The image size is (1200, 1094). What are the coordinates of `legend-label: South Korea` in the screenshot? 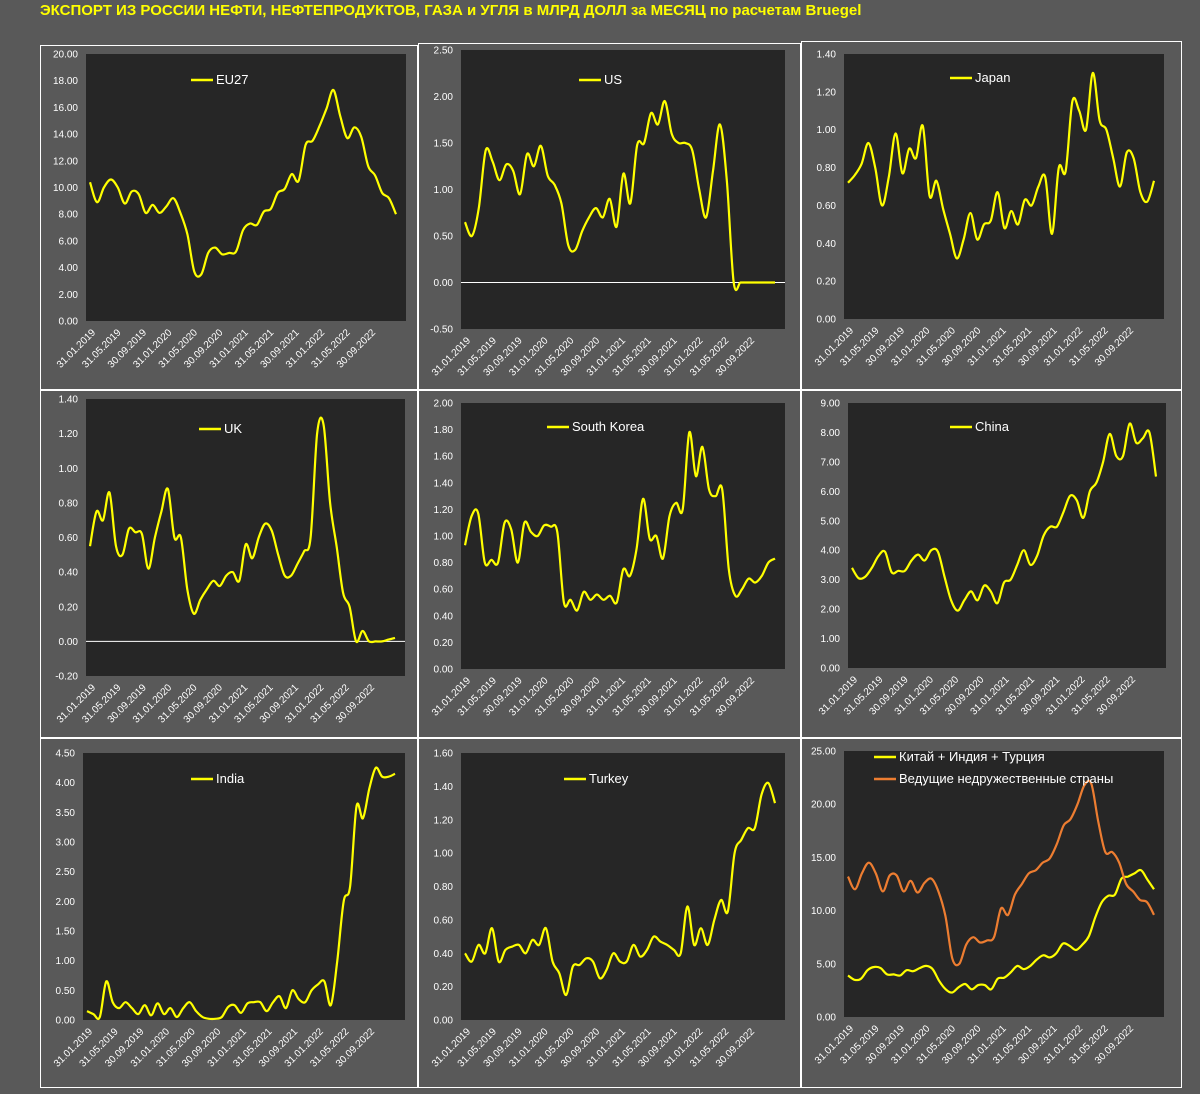 It's located at (608, 426).